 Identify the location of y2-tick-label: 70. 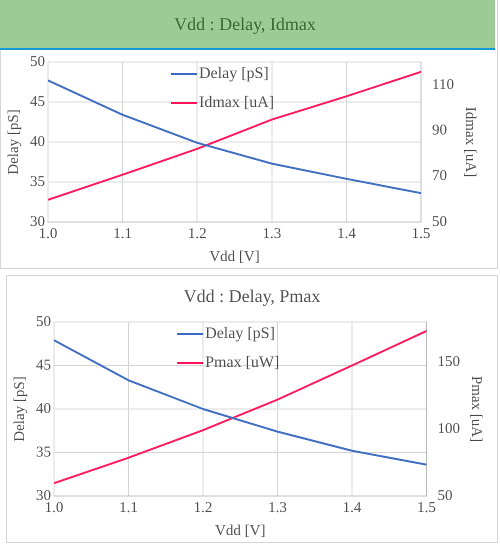
(440, 176).